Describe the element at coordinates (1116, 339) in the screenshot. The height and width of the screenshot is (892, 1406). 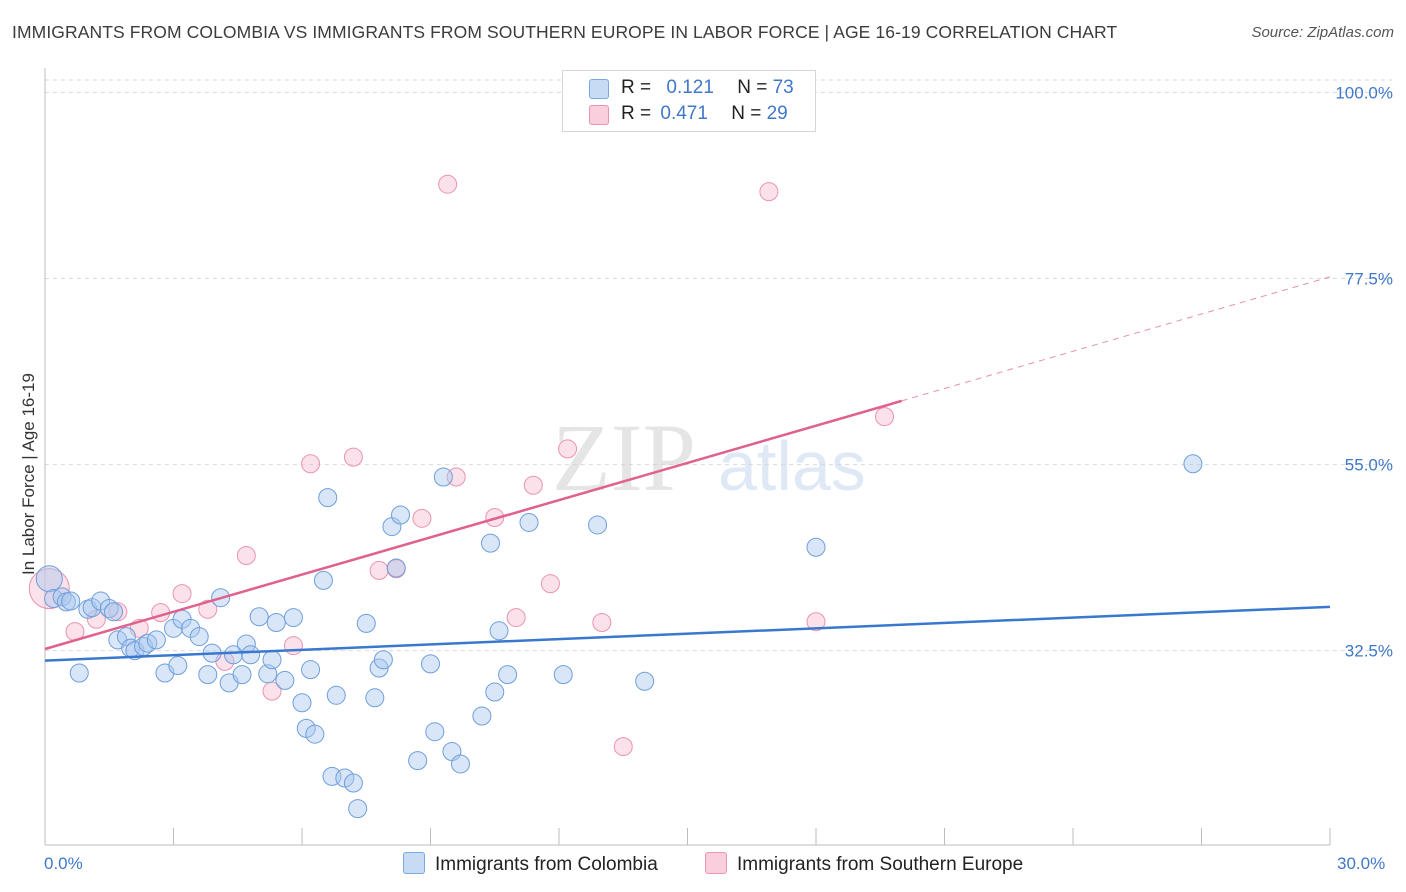
I see `trend-line-southern-europe-extension` at that location.